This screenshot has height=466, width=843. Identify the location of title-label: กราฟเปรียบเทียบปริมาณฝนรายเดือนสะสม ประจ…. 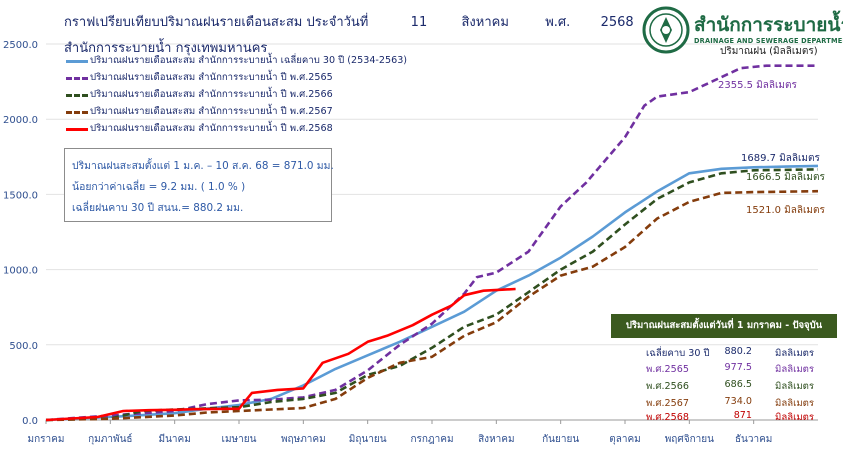
(216, 22).